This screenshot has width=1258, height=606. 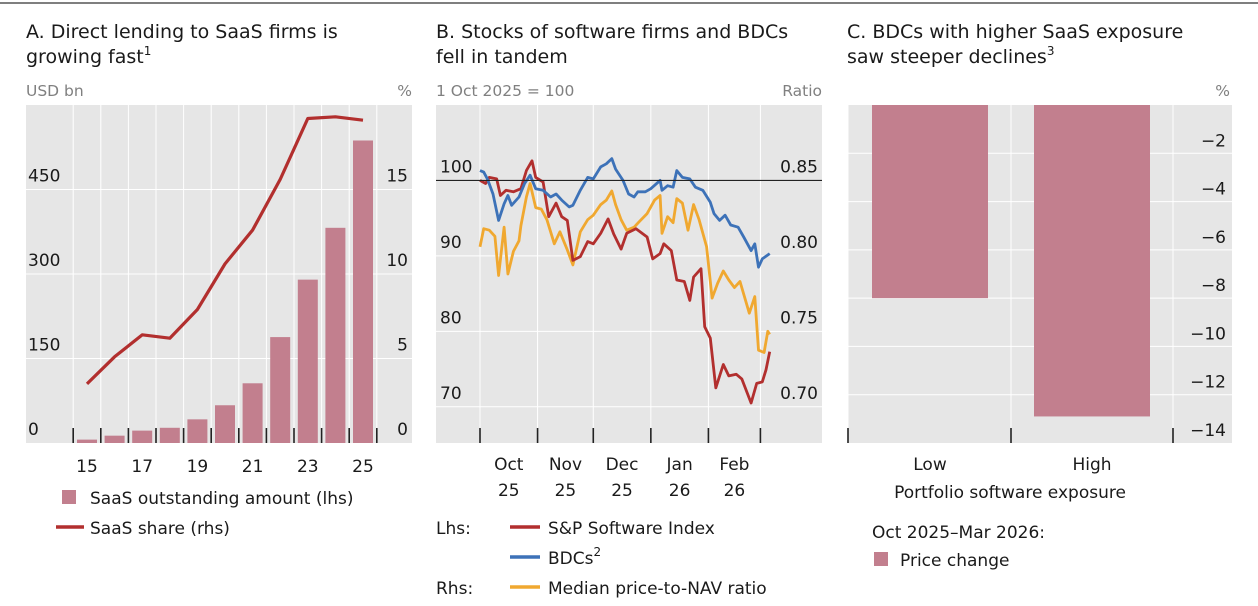 What do you see at coordinates (958, 533) in the screenshot?
I see `panel-c-legend-title: Oct 2025–Mar 2026:` at bounding box center [958, 533].